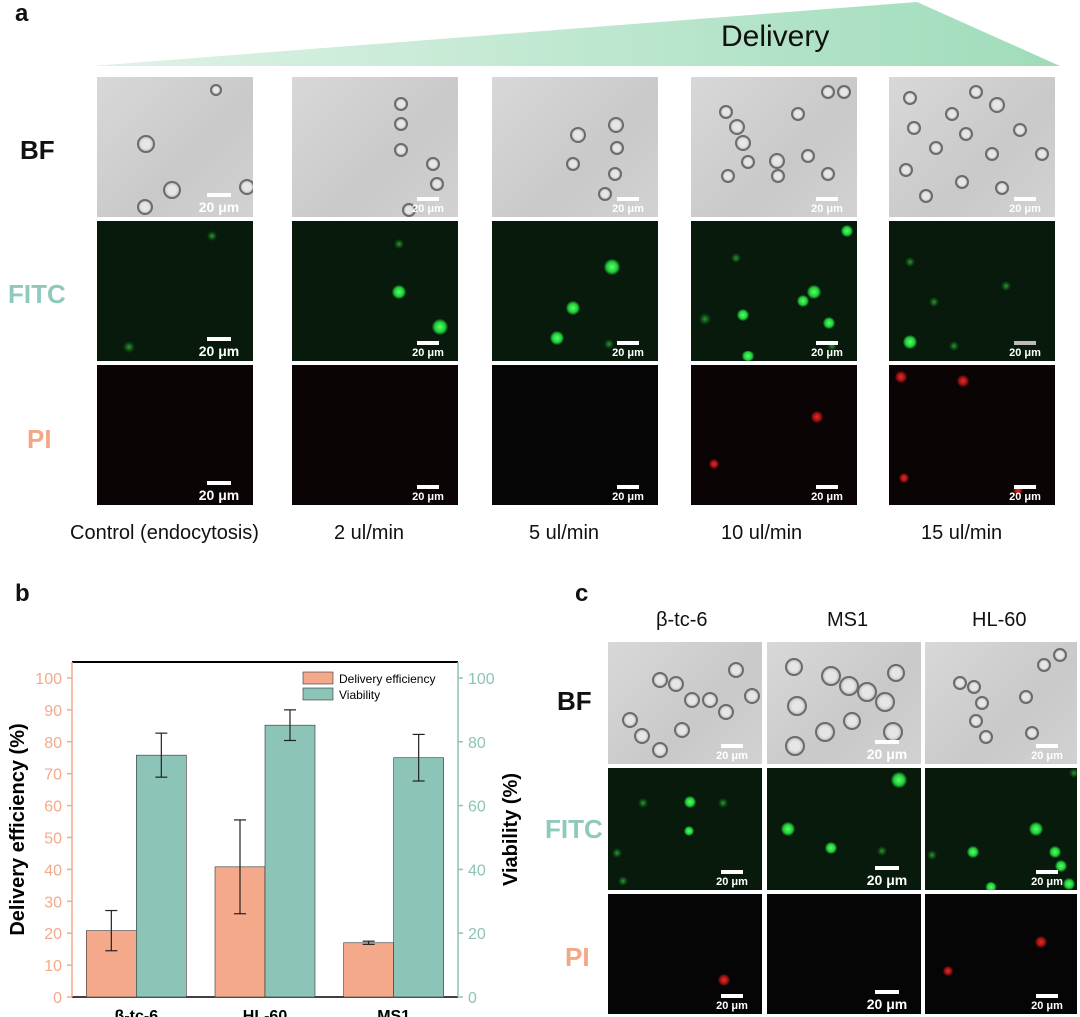  I want to click on image-bf-2ul: 20 μm, so click(375, 147).